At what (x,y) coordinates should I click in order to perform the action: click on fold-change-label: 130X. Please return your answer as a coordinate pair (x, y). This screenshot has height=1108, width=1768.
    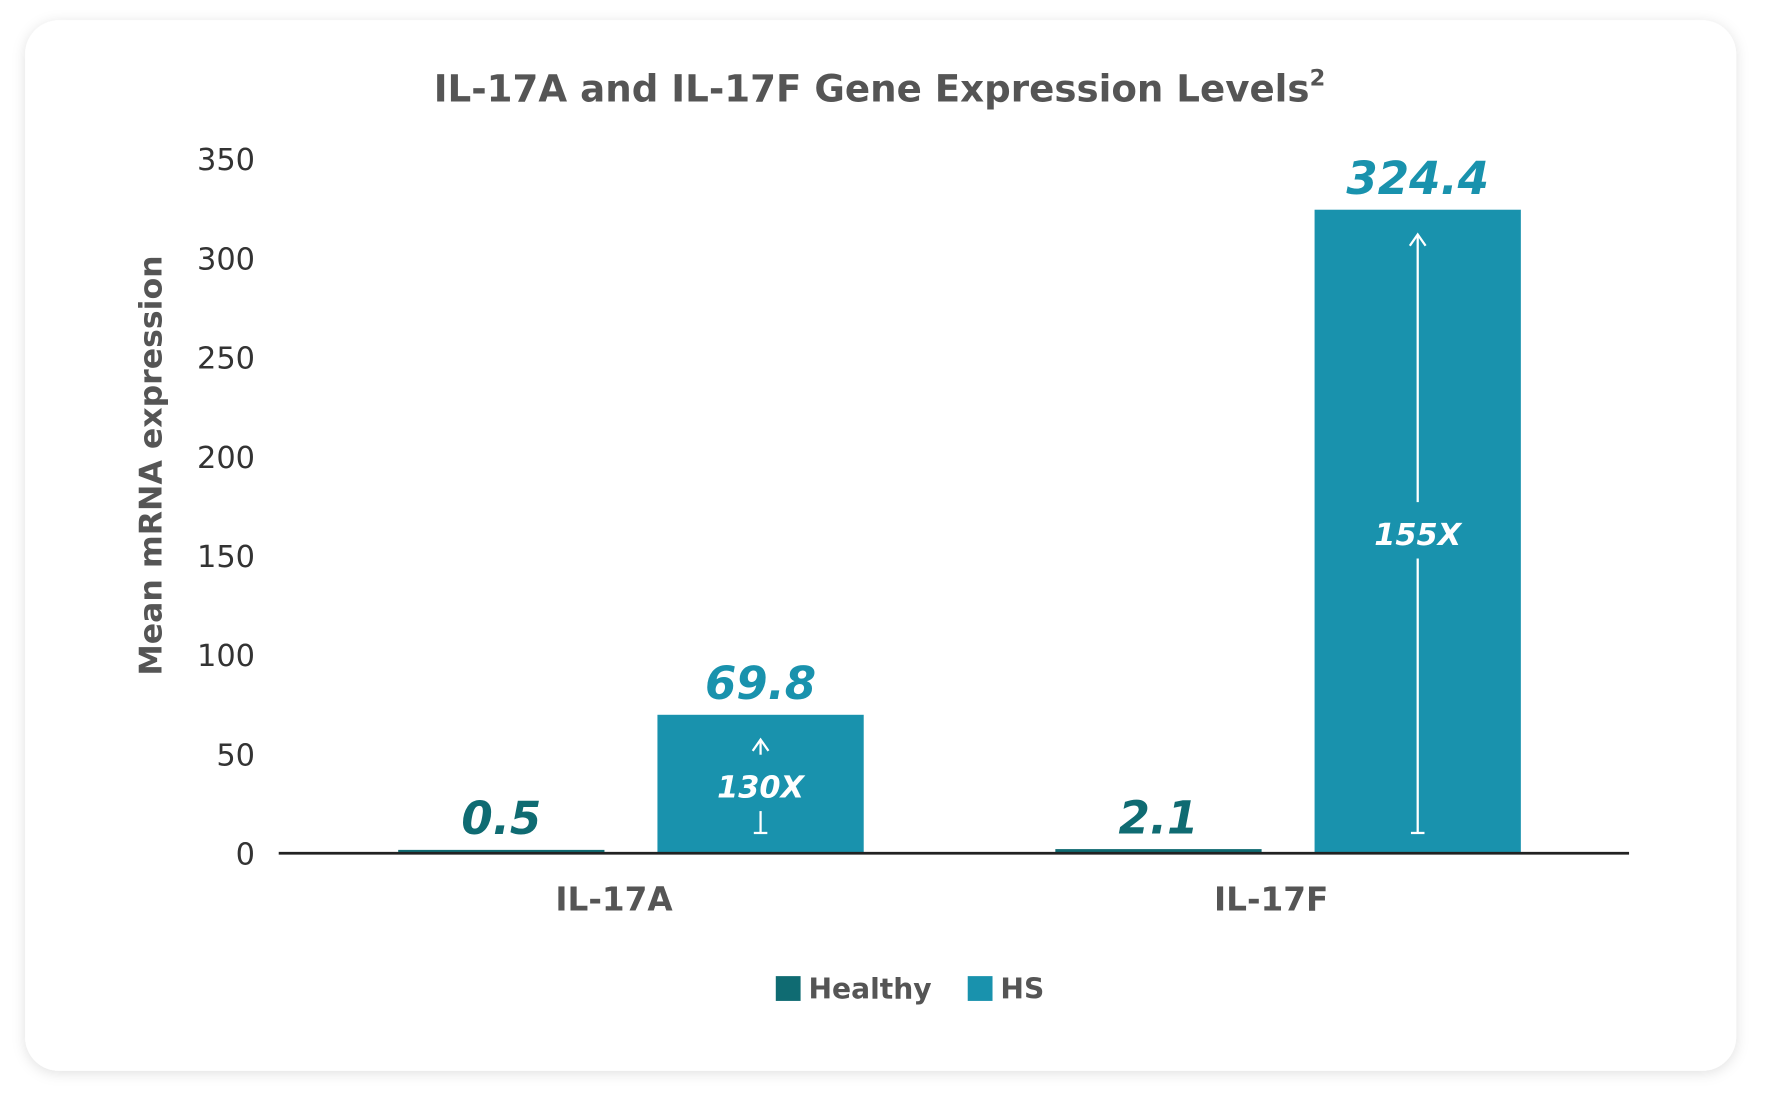
    Looking at the image, I should click on (761, 788).